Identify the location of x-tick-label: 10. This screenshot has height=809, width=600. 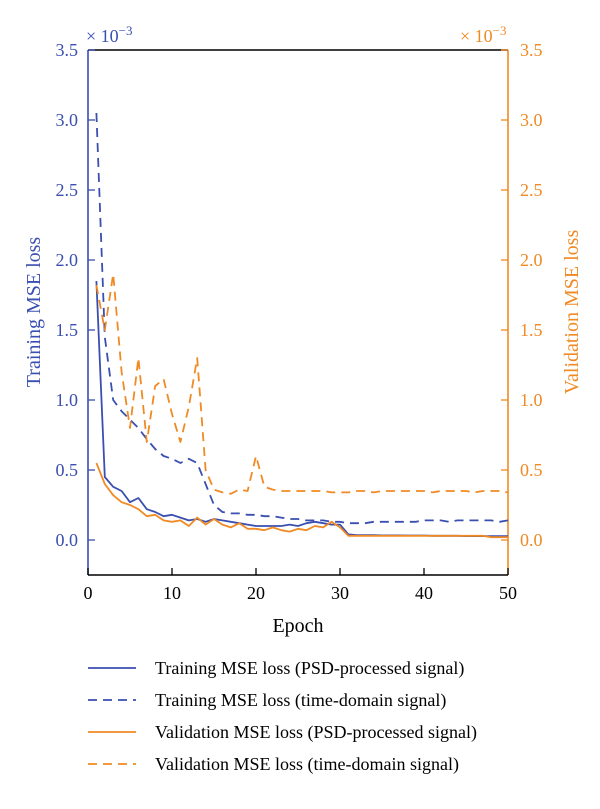
(172, 593).